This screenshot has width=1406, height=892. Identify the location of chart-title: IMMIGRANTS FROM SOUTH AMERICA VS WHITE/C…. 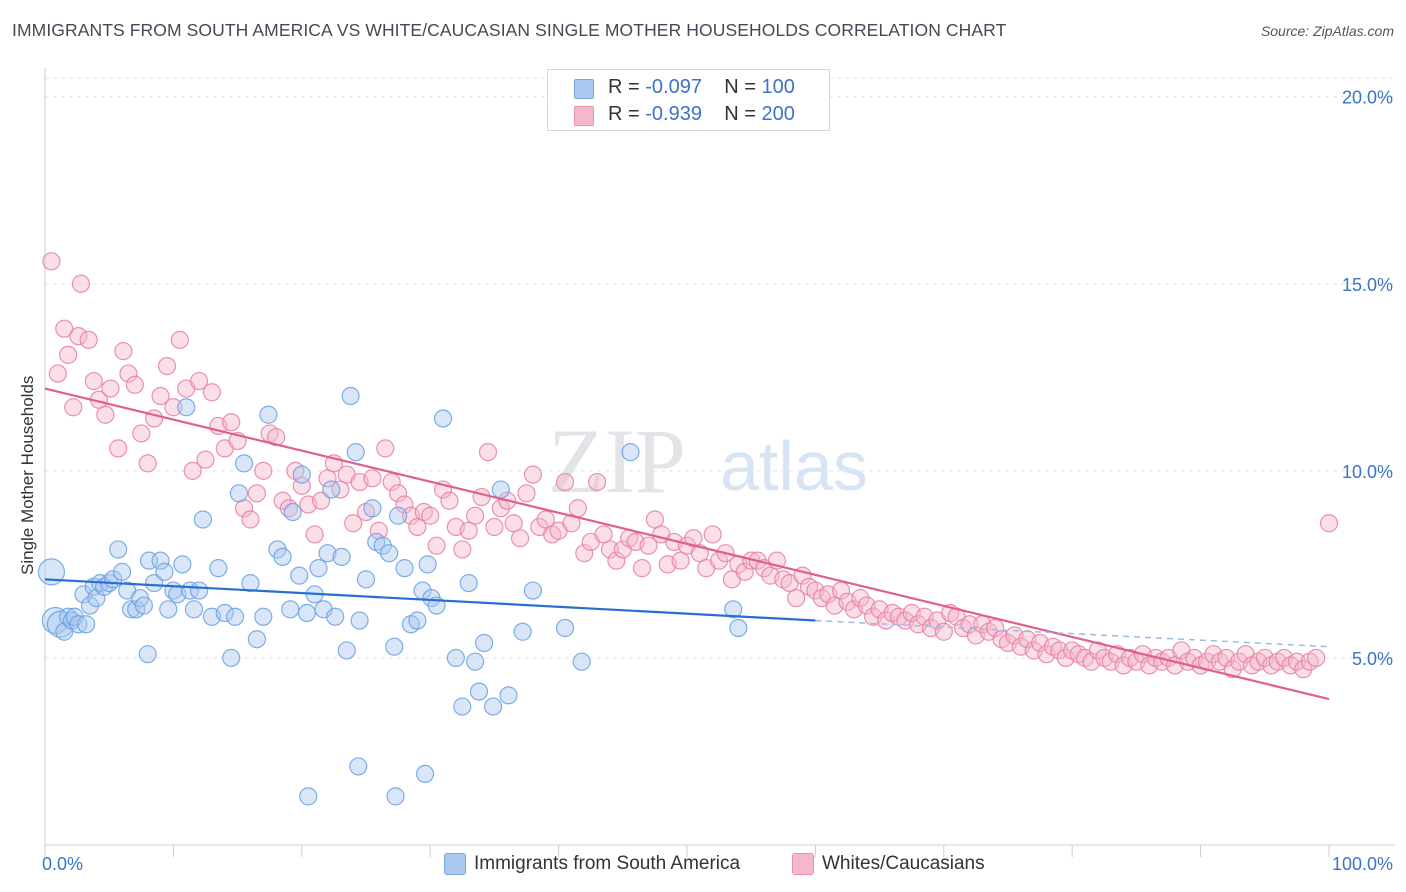
(509, 30).